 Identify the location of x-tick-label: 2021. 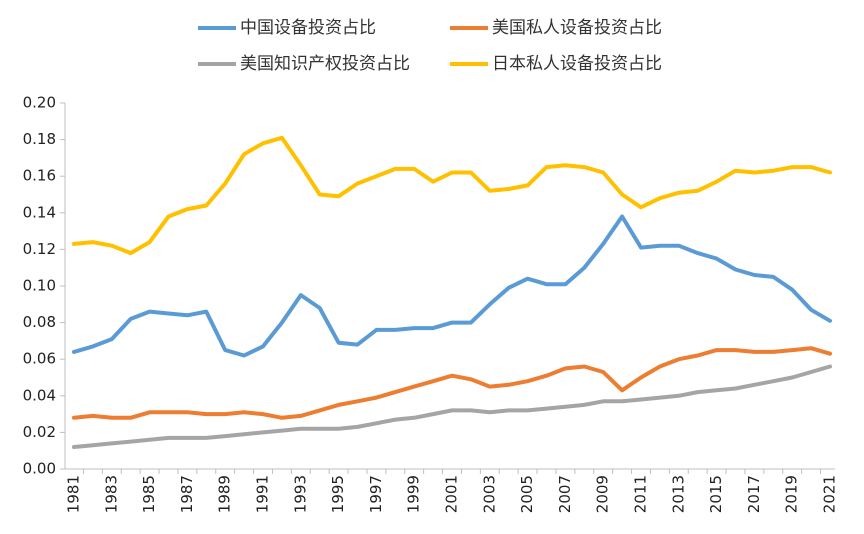
(830, 494).